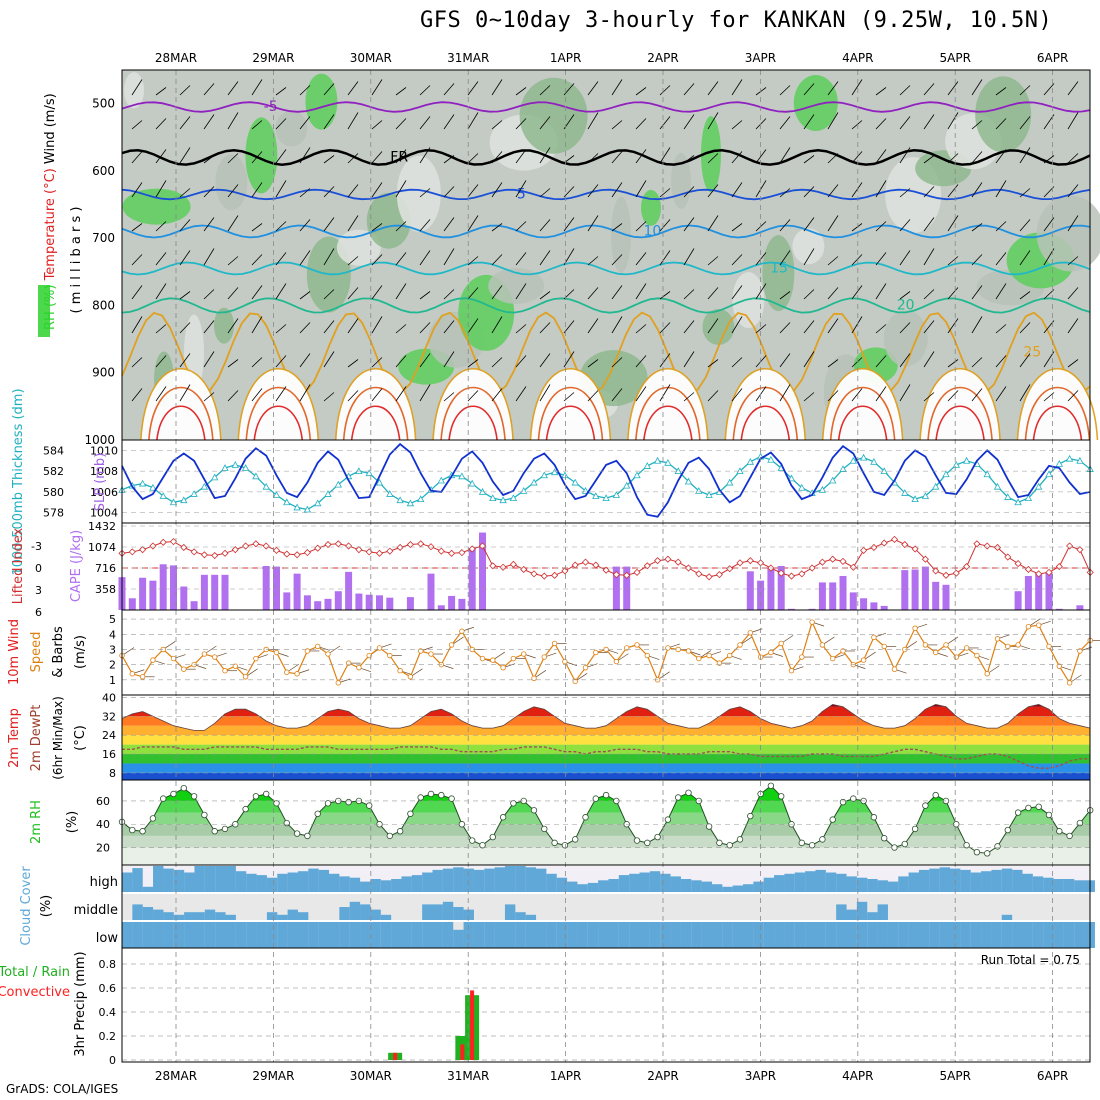  Describe the element at coordinates (14, 738) in the screenshot. I see `temp-ylabel-a: 2m Temp` at that location.